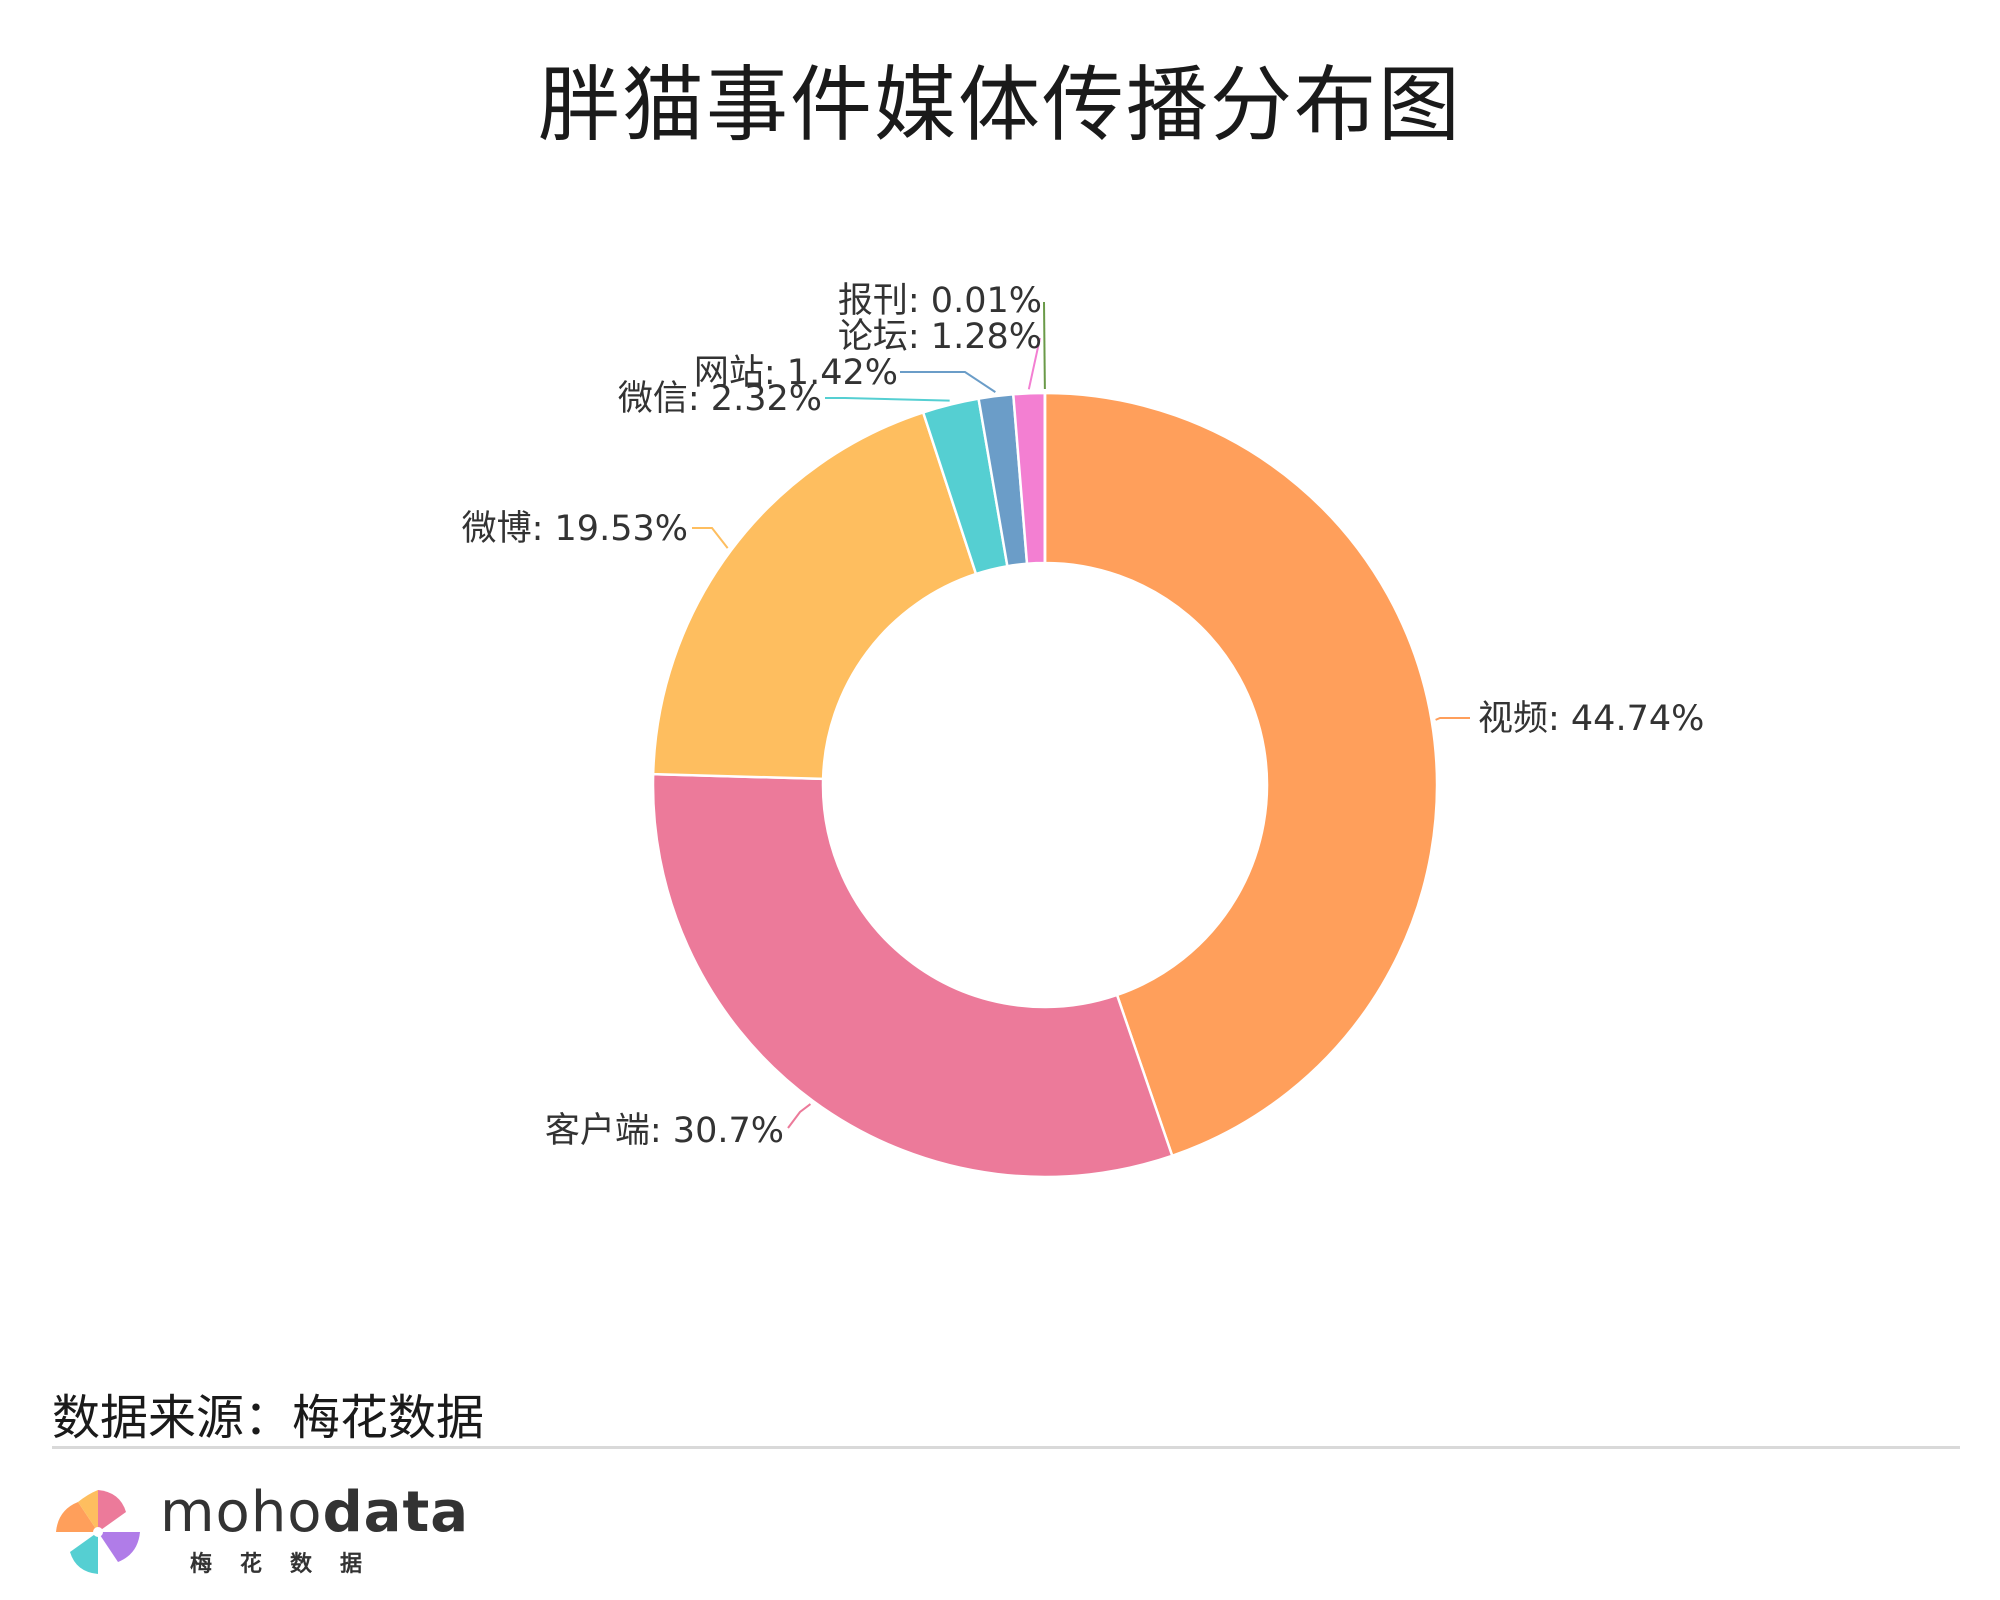 The image size is (2000, 1600). What do you see at coordinates (887, 399) in the screenshot?
I see `leader-line-e5beaee4bfa1` at bounding box center [887, 399].